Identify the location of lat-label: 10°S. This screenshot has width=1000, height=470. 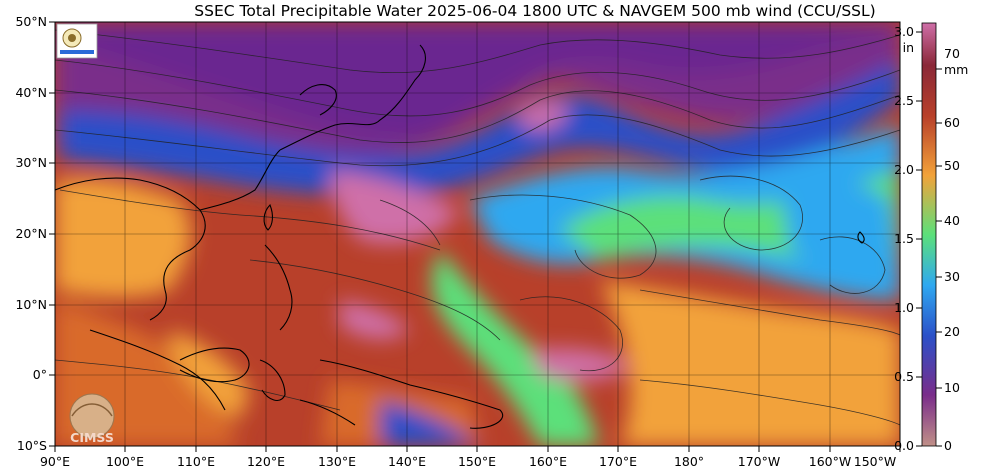
(32, 445).